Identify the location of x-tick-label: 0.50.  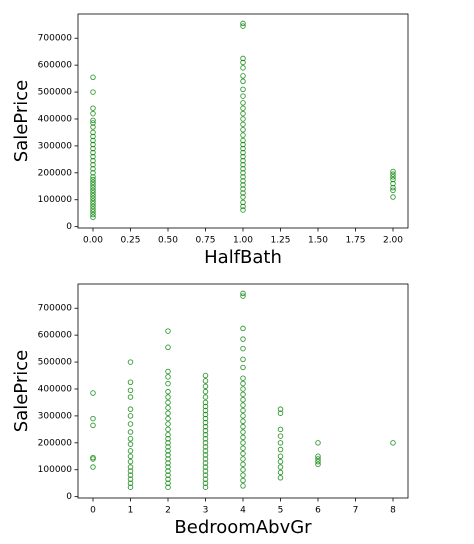
(168, 241).